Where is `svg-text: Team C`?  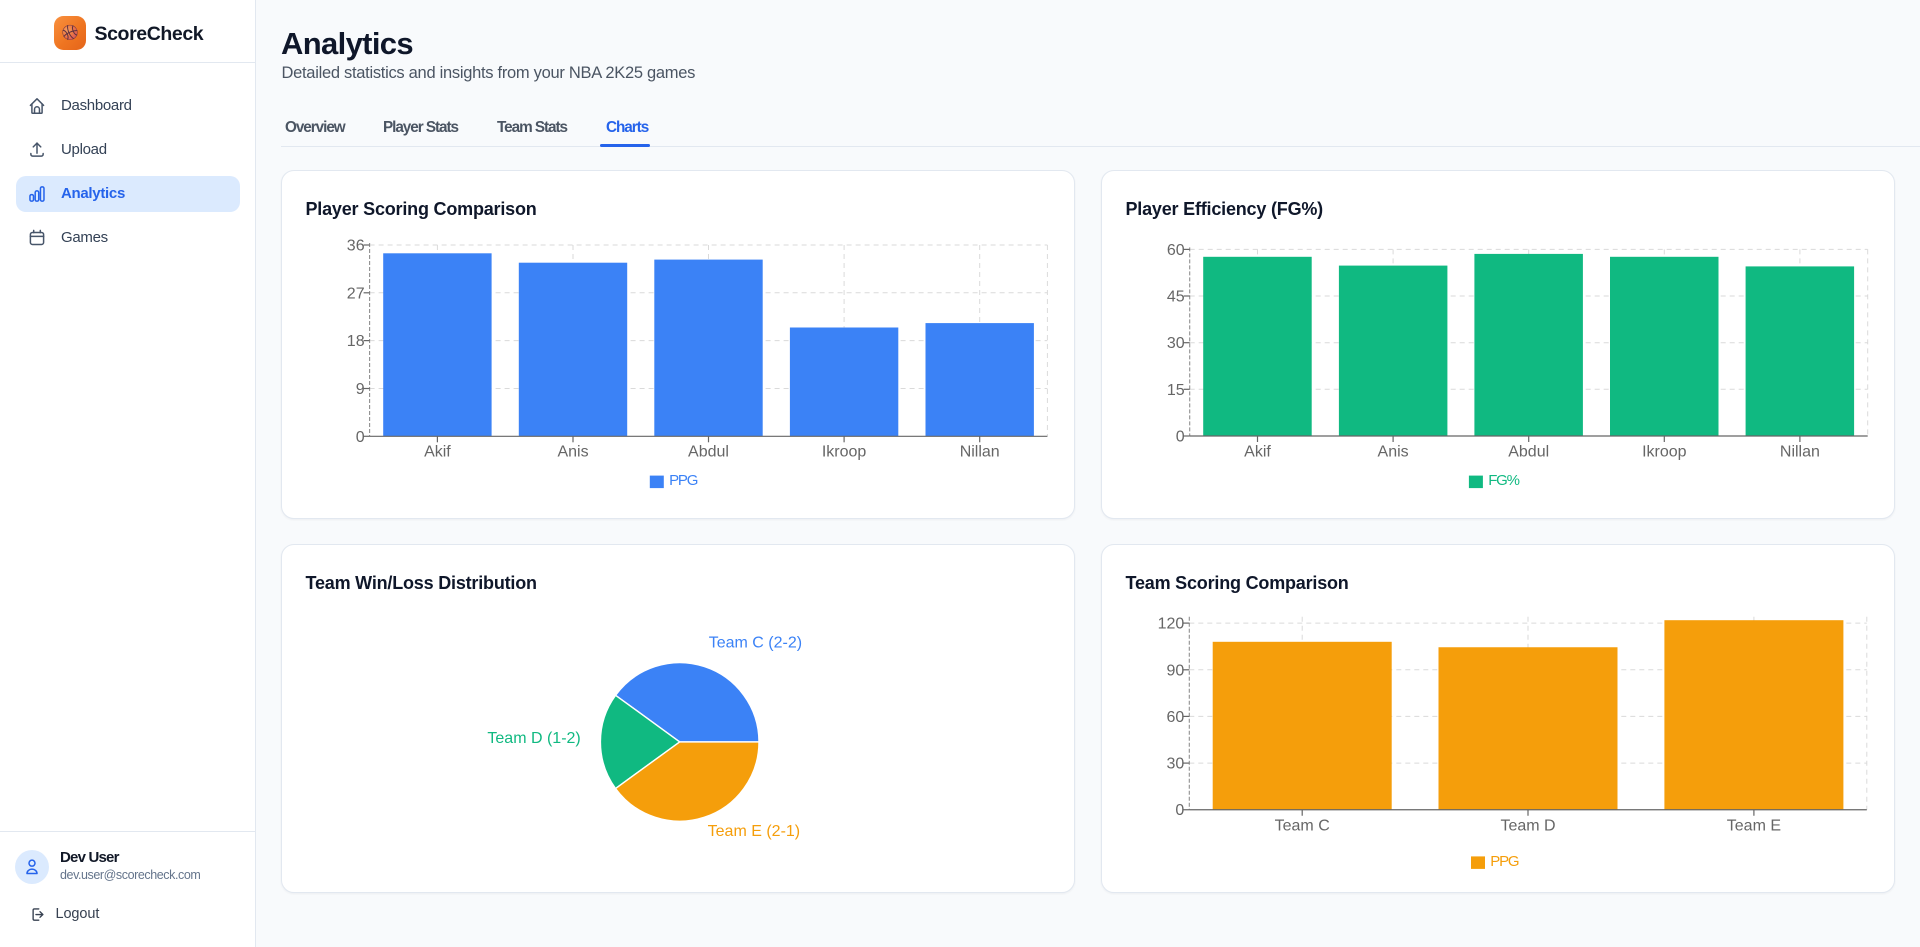
svg-text: Team C is located at coordinates (1302, 826).